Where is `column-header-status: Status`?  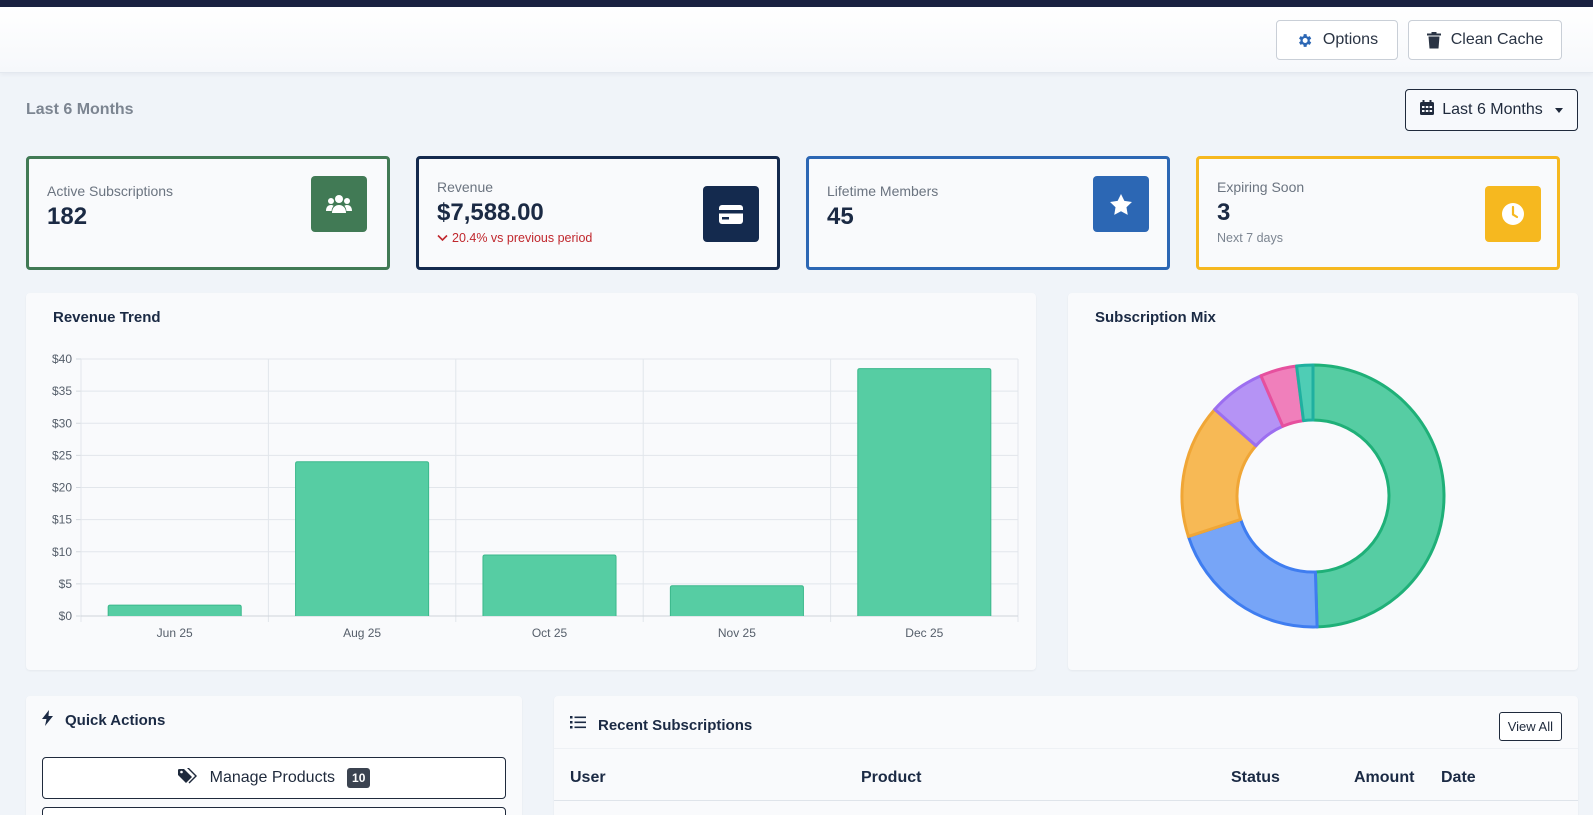 column-header-status: Status is located at coordinates (1255, 777).